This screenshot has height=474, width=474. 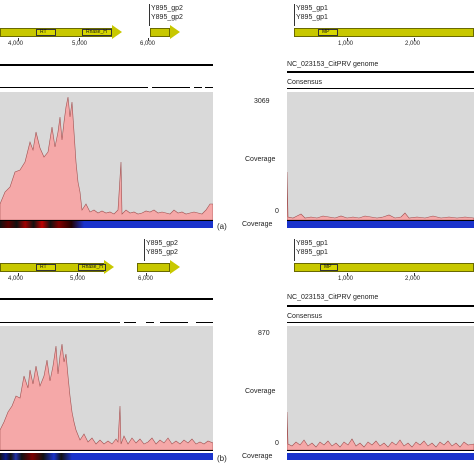 What do you see at coordinates (262, 101) in the screenshot?
I see `coverage-ymax: 3069` at bounding box center [262, 101].